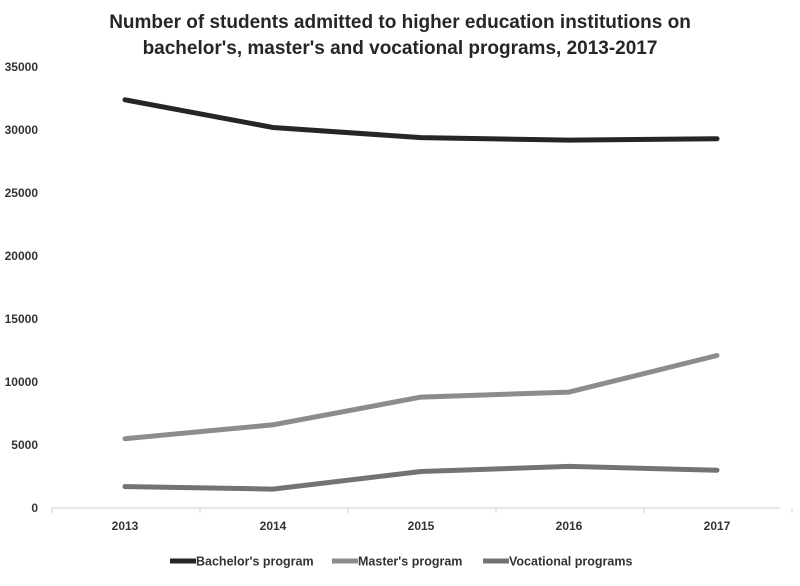 This screenshot has width=800, height=586. Describe the element at coordinates (22, 256) in the screenshot. I see `y-tick-label: 20000` at that location.